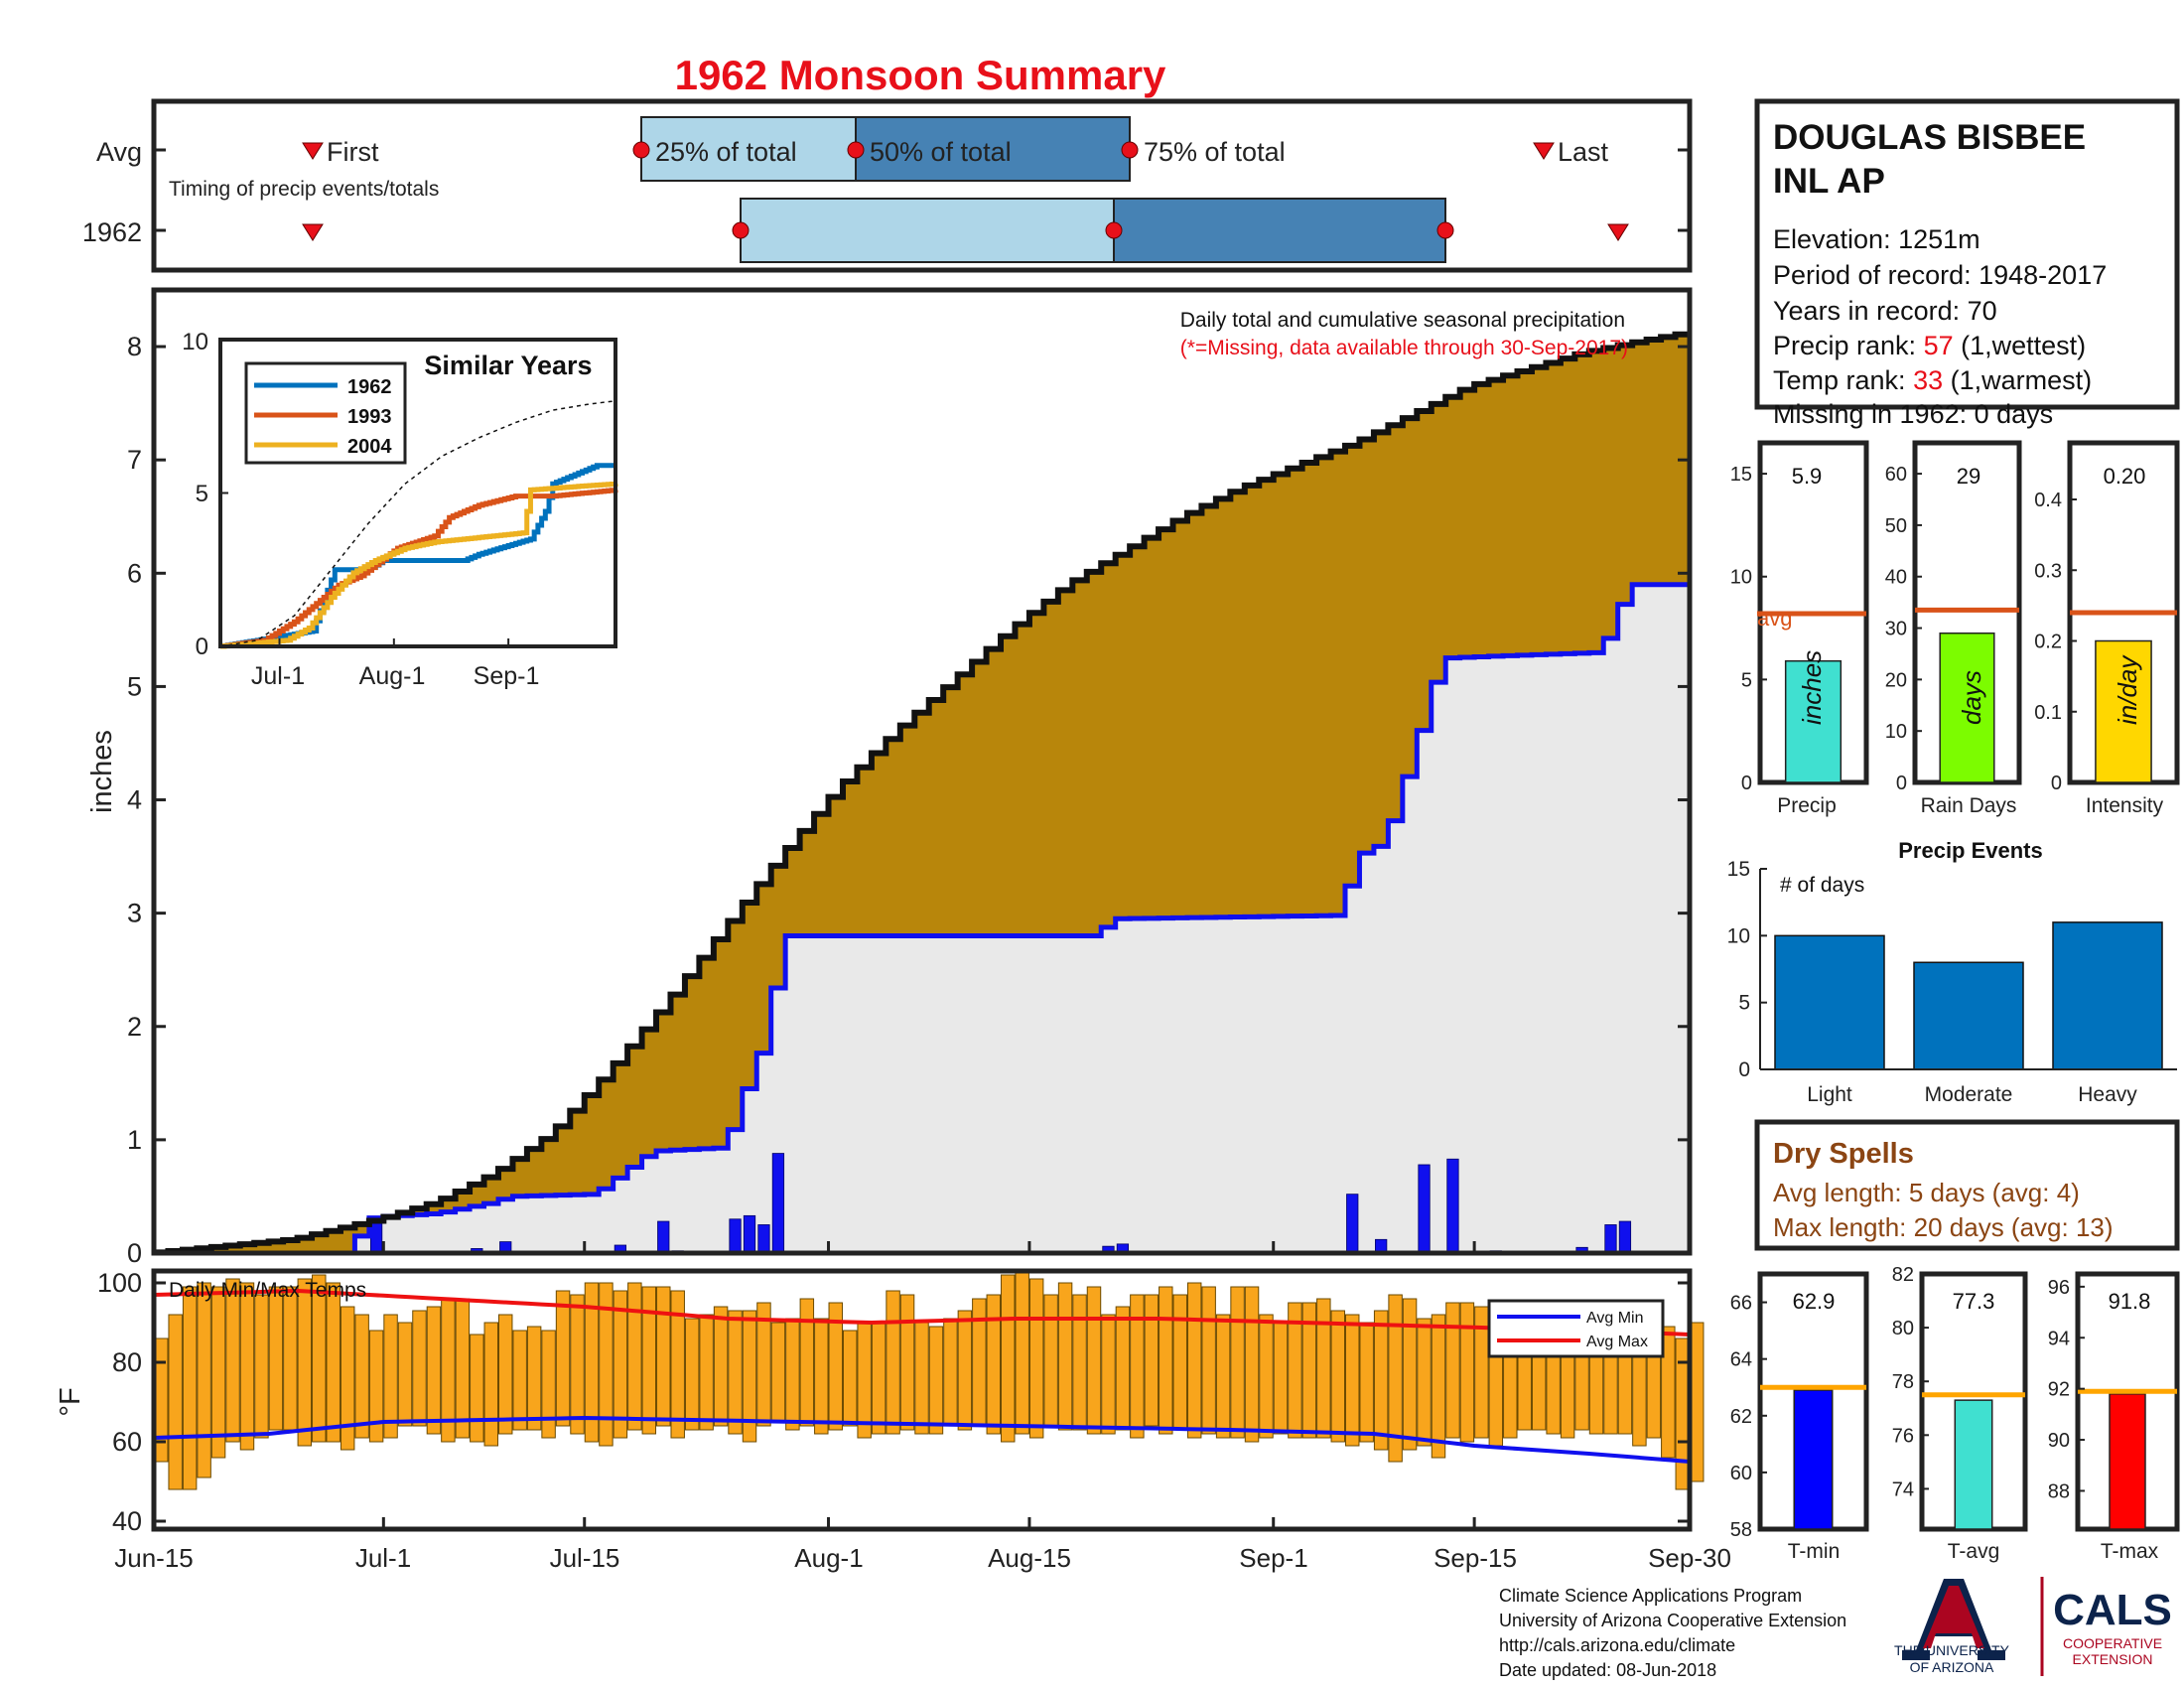 Image resolution: width=2184 pixels, height=1688 pixels. I want to click on timing-p25-label: 25% of total, so click(726, 152).